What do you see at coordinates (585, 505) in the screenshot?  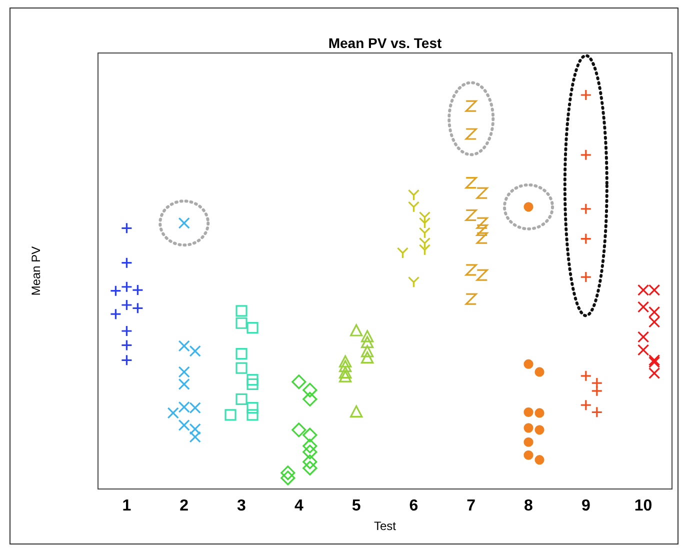 I see `x-tick-label: 9` at bounding box center [585, 505].